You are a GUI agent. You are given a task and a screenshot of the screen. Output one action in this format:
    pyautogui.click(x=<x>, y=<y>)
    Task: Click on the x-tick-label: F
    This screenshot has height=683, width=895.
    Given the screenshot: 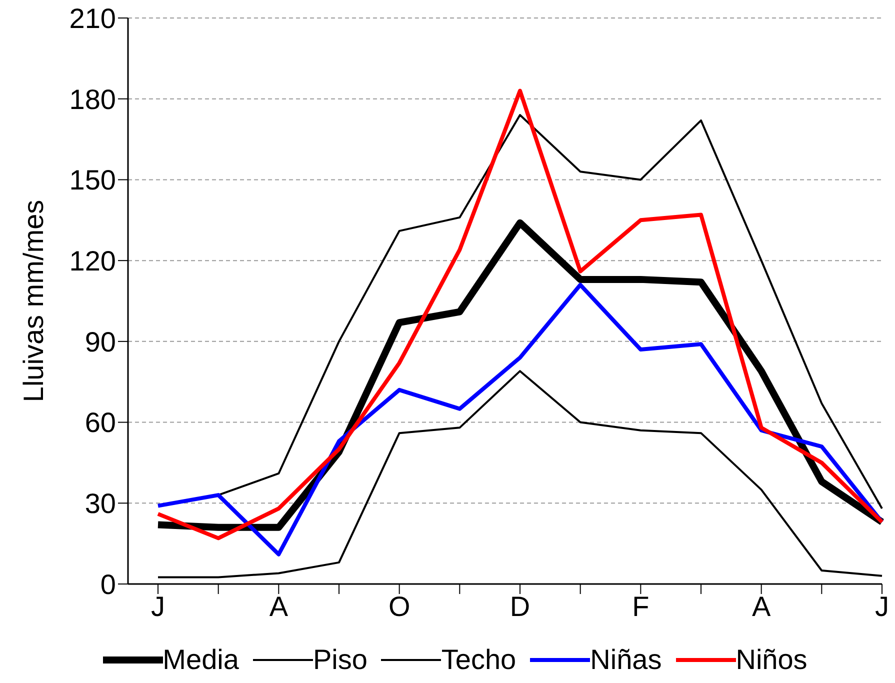 What is the action you would take?
    pyautogui.click(x=641, y=606)
    